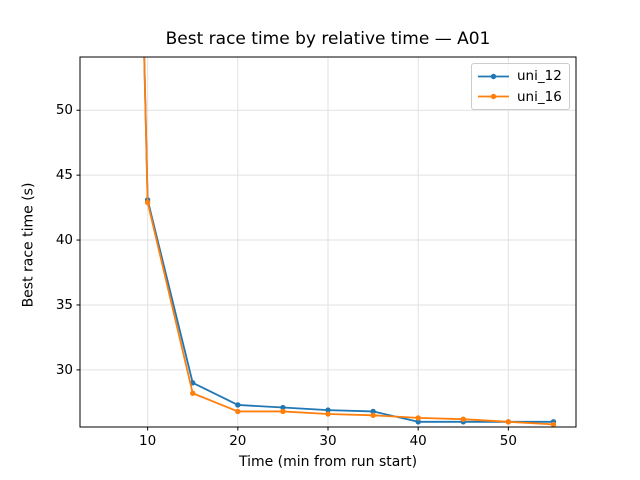 The width and height of the screenshot is (640, 480). Describe the element at coordinates (418, 441) in the screenshot. I see `x-tick-label: 40` at that location.